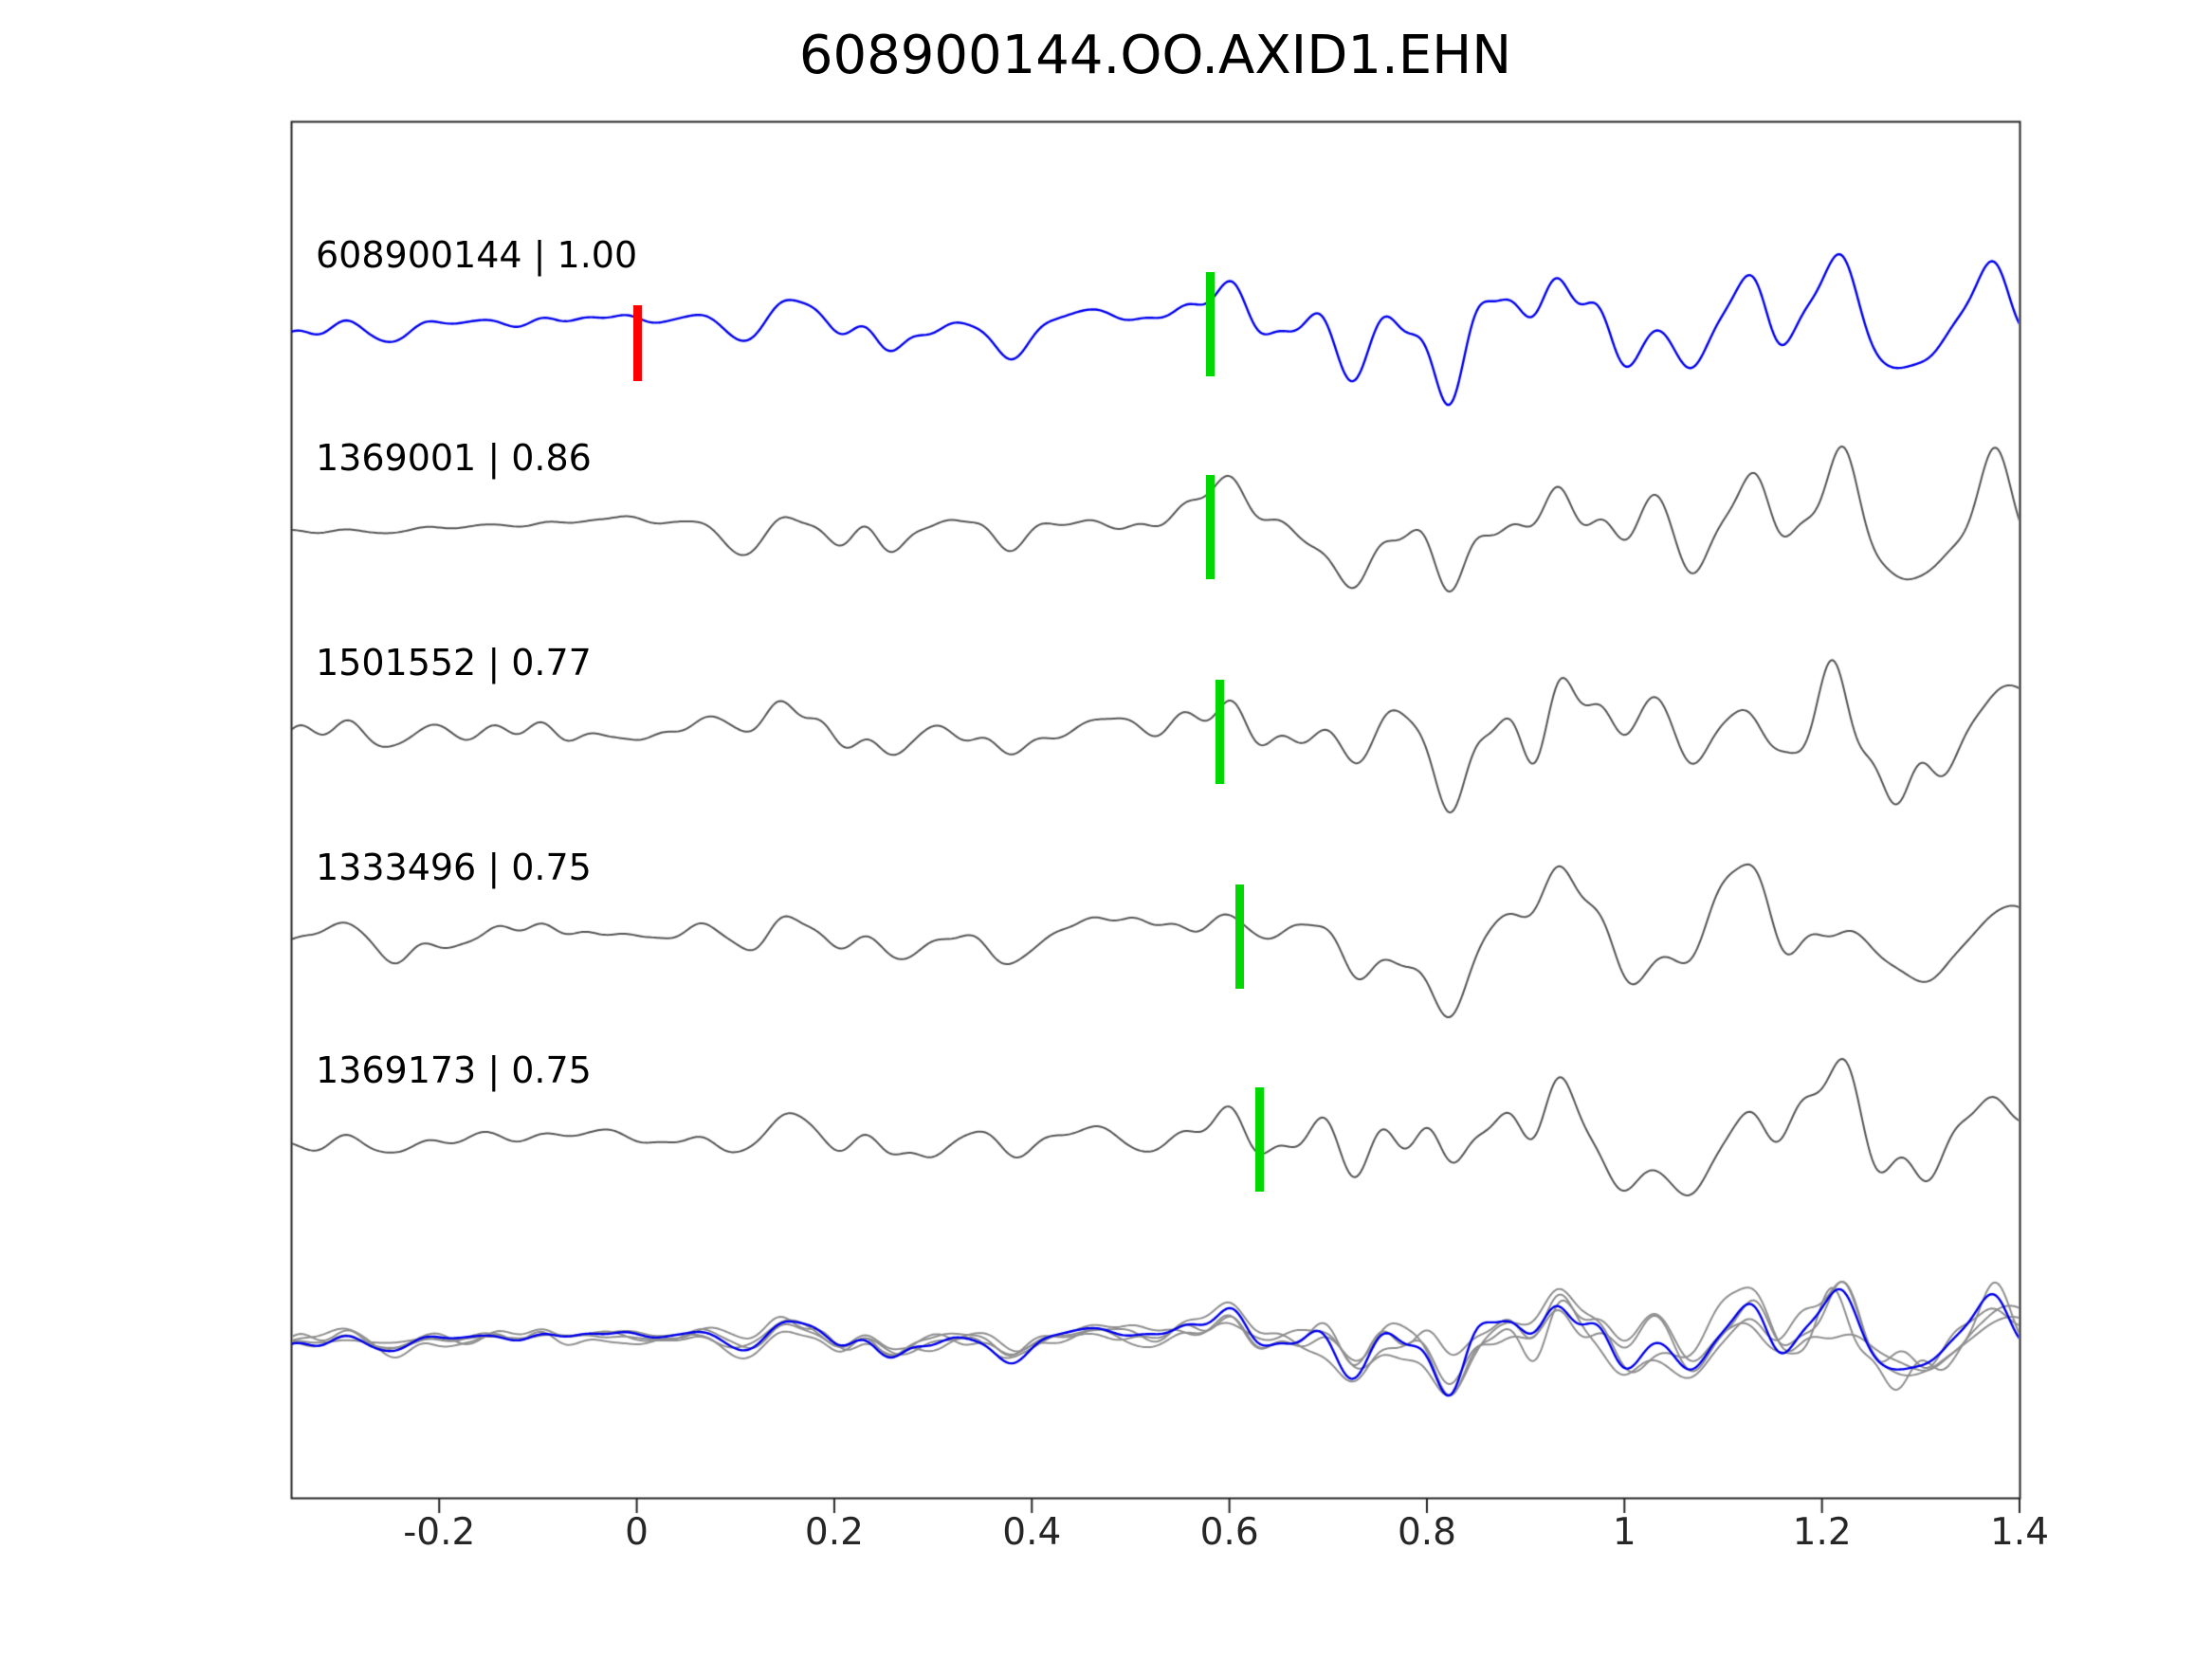 This screenshot has height=1659, width=2212. Describe the element at coordinates (1032, 1532) in the screenshot. I see `x-tick-label: 0.4` at that location.